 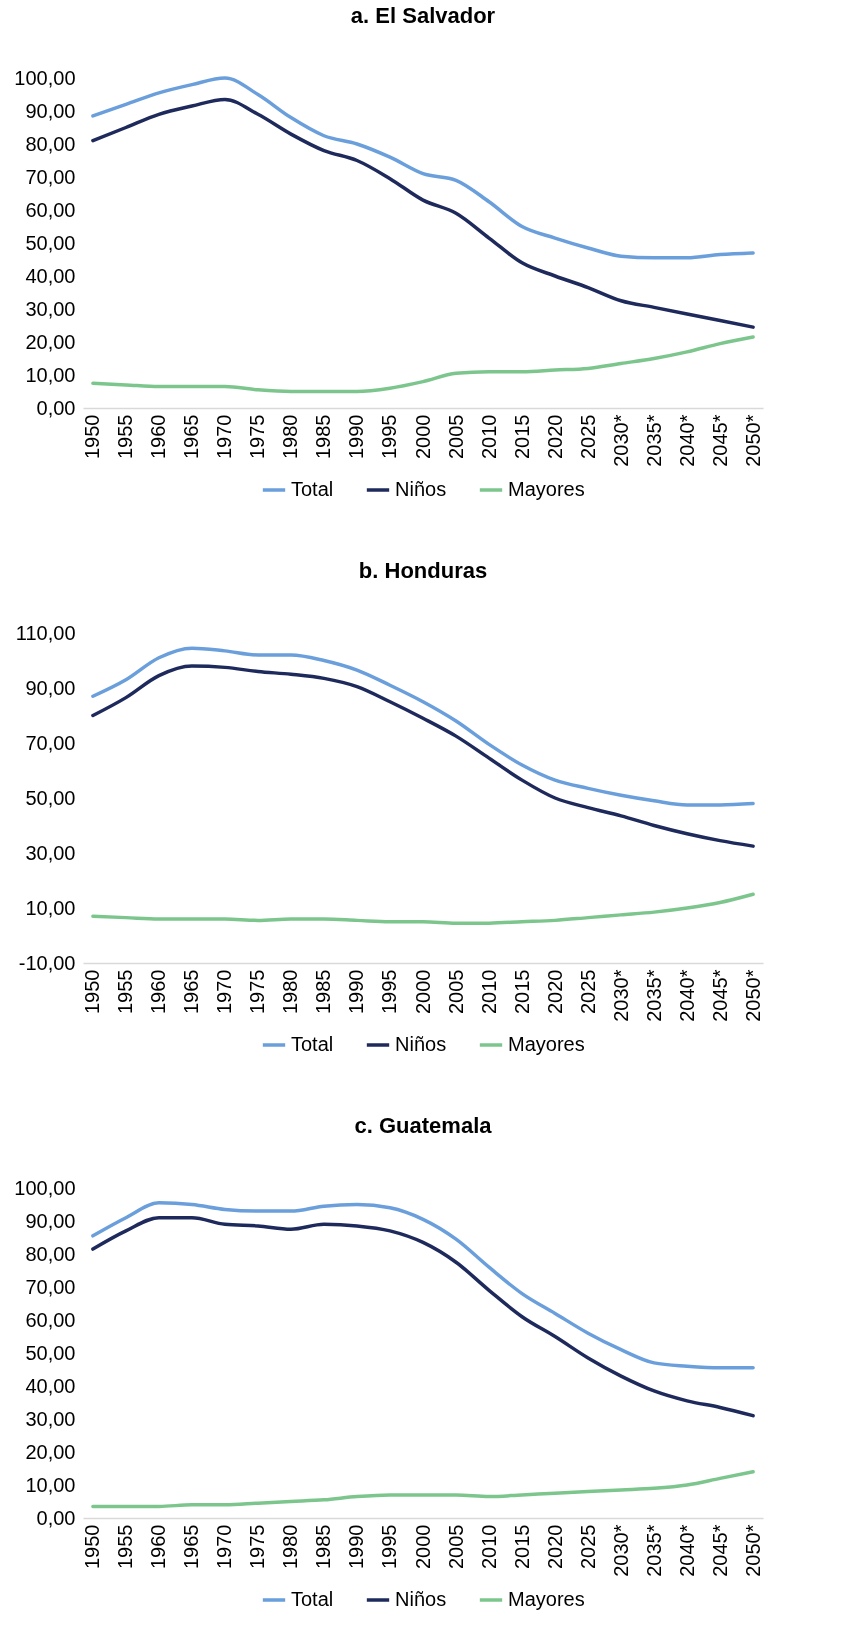 I want to click on chart-title: a. El Salvador, so click(x=423, y=15).